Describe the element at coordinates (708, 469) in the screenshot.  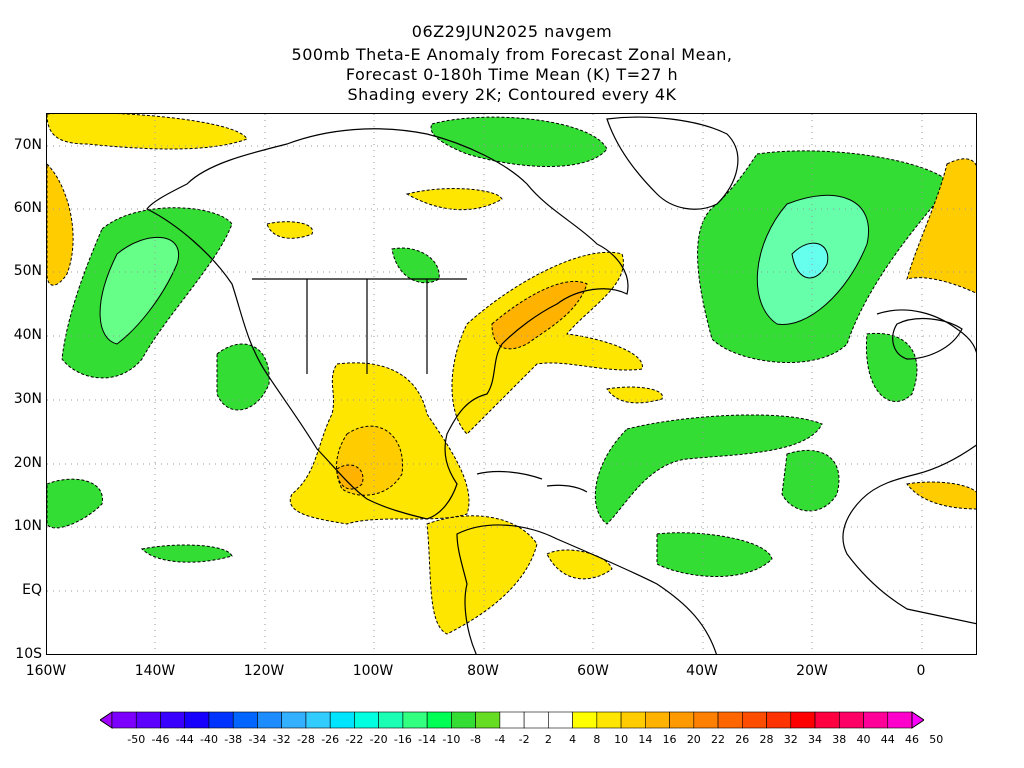
I see `green-anomaly-tropical-atlantic` at that location.